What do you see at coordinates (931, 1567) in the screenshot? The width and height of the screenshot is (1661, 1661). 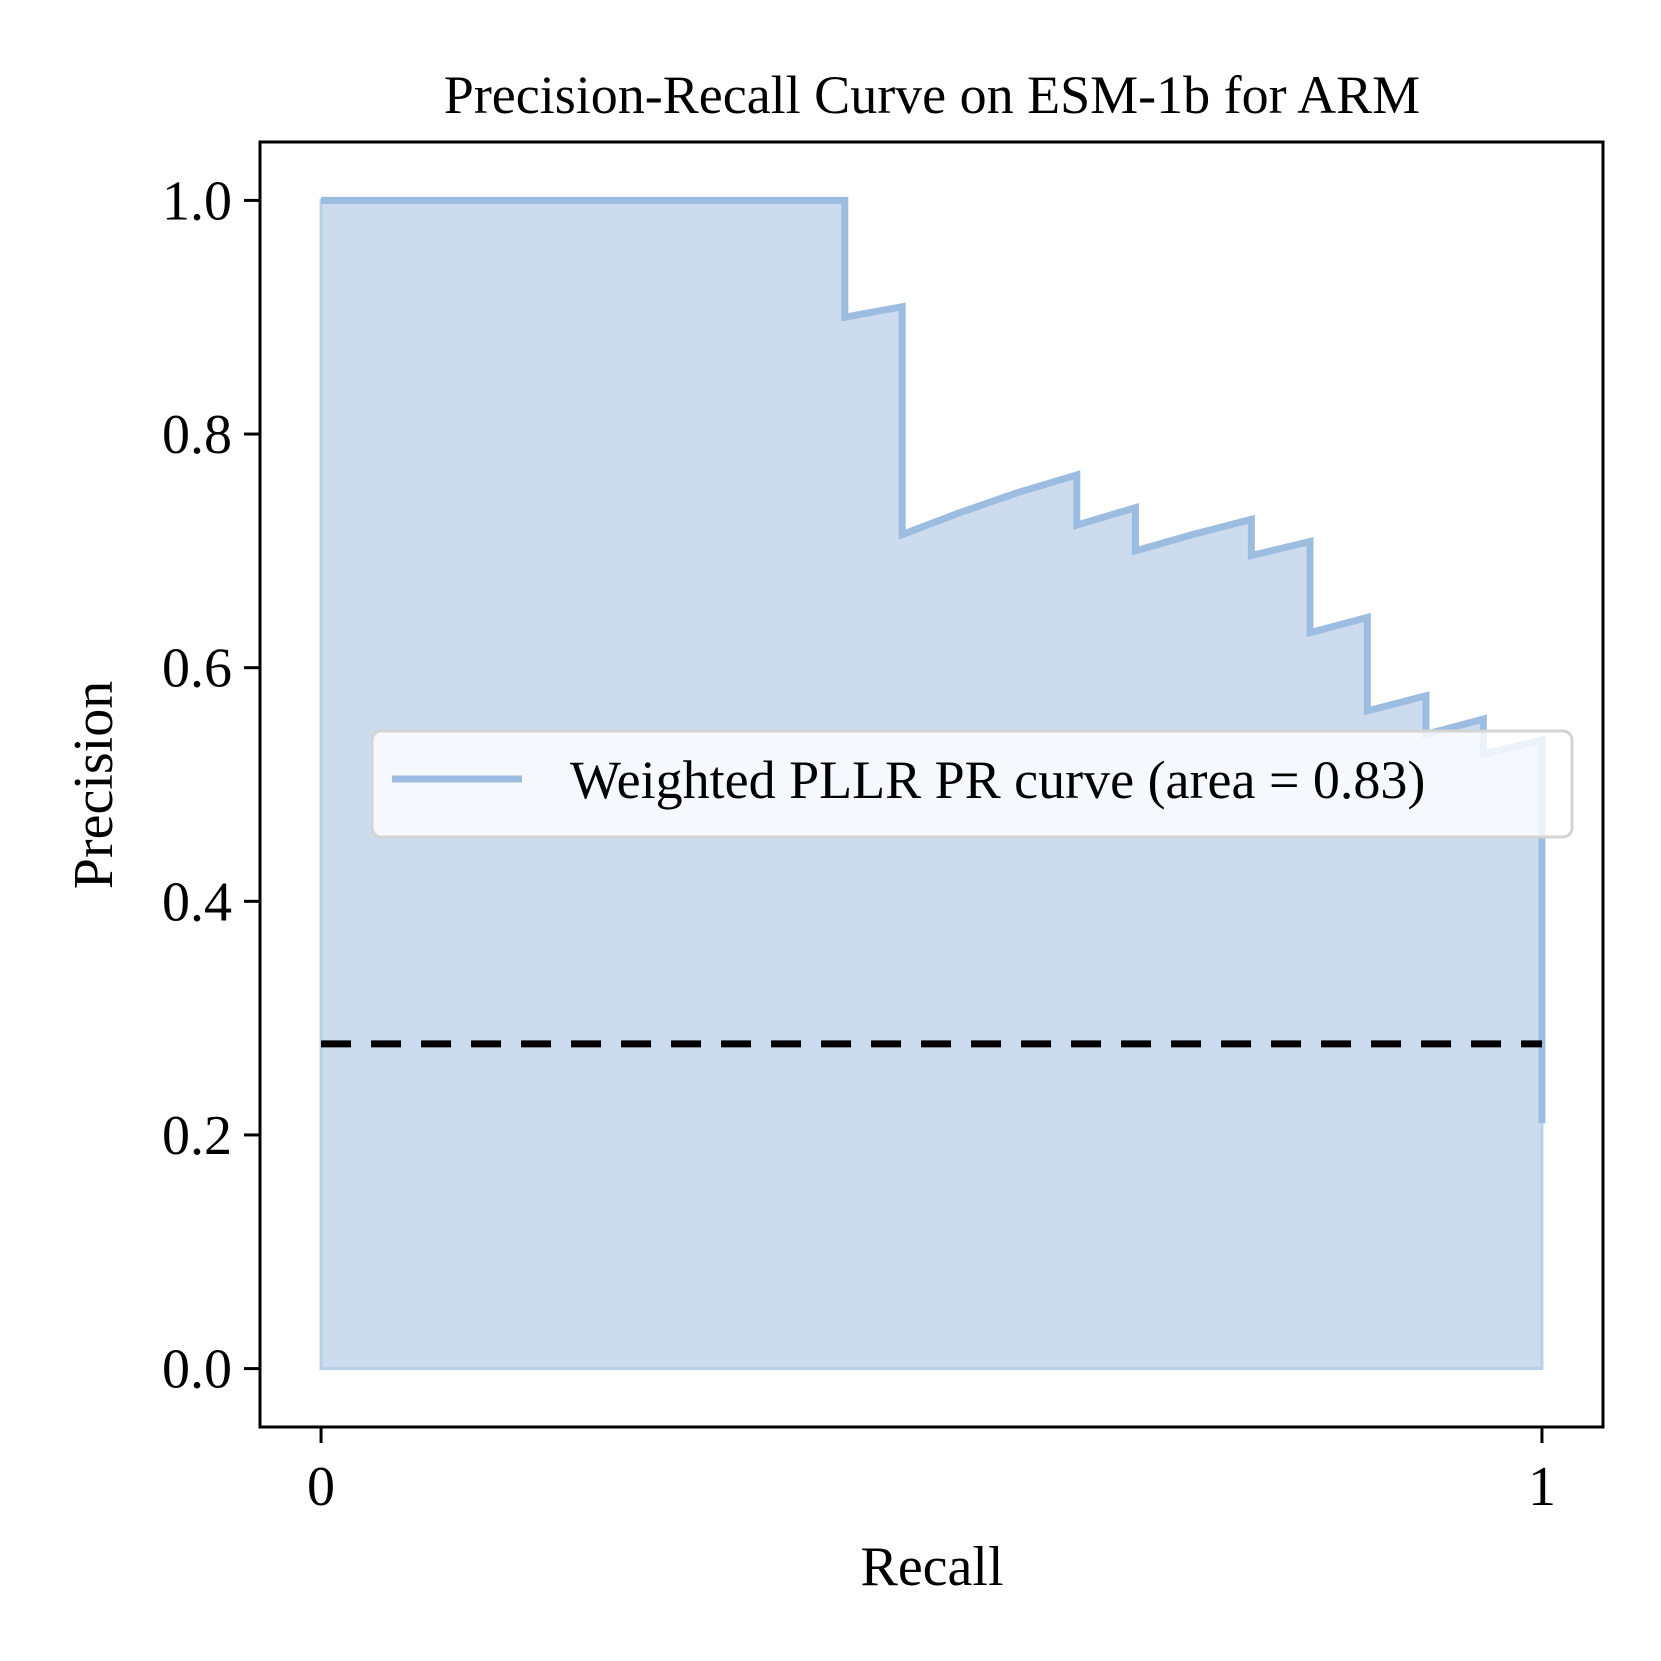 I see `x-axis-label: Recall` at bounding box center [931, 1567].